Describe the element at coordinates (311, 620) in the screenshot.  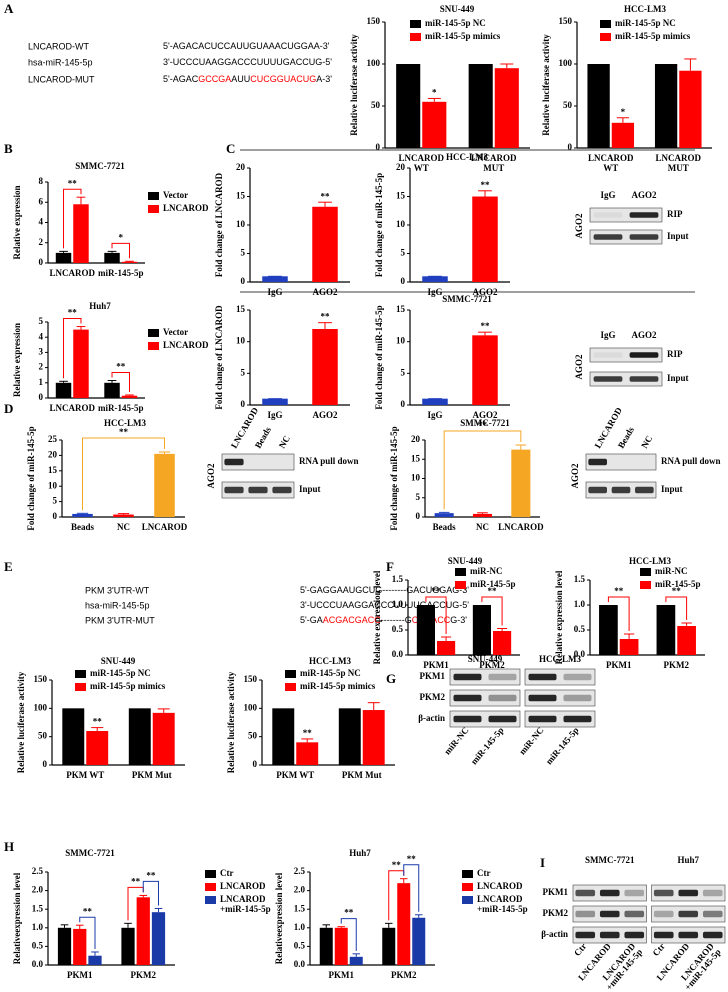
I see `sequence-segment: 5'-GA` at that location.